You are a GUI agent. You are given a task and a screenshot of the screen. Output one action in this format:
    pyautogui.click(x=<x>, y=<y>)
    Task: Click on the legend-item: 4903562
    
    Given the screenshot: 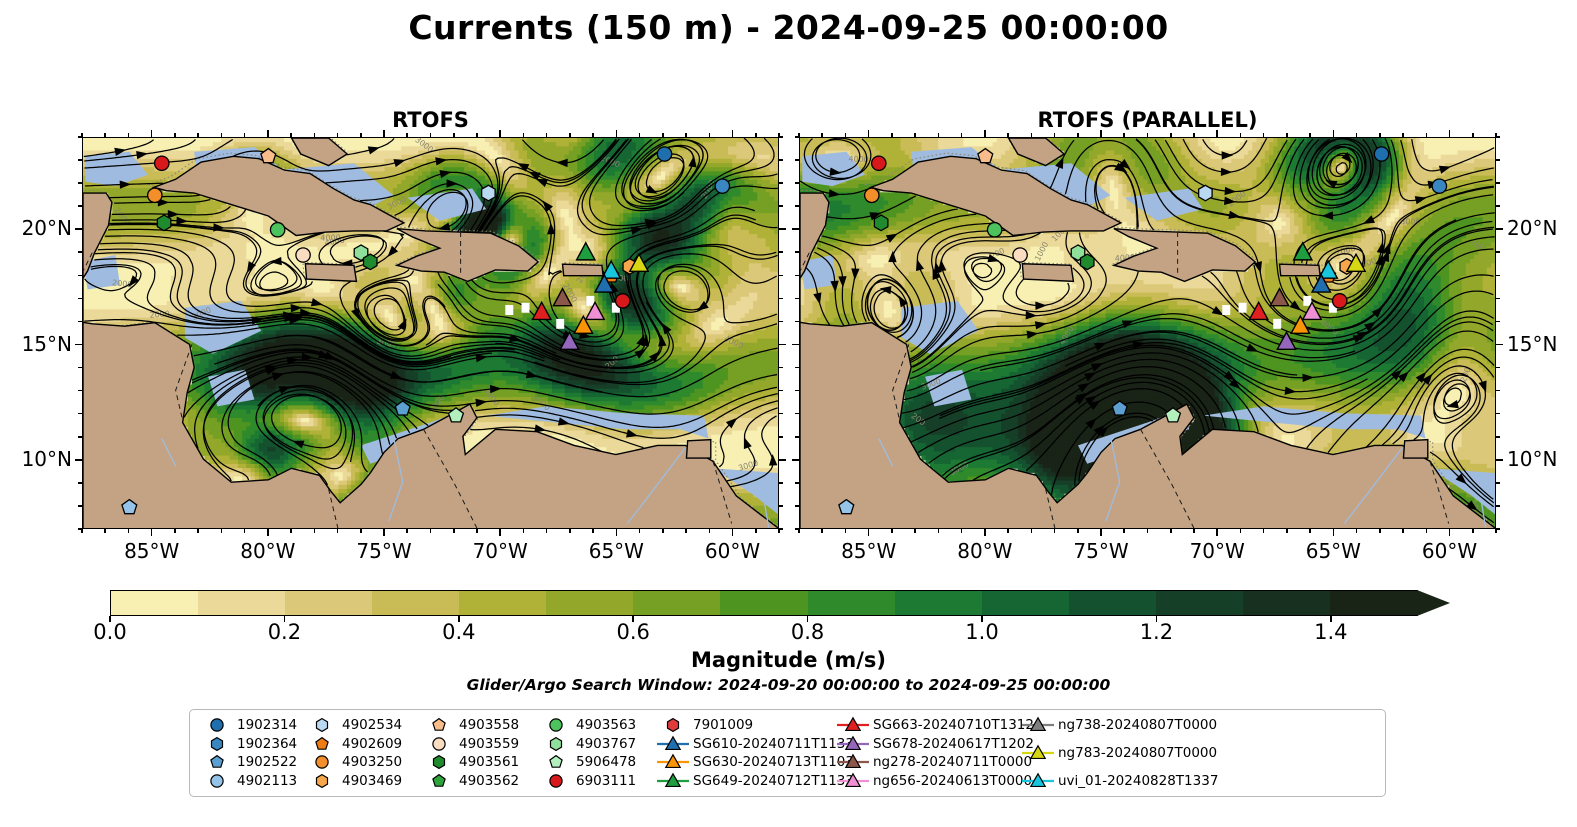 What is the action you would take?
    pyautogui.click(x=480, y=781)
    